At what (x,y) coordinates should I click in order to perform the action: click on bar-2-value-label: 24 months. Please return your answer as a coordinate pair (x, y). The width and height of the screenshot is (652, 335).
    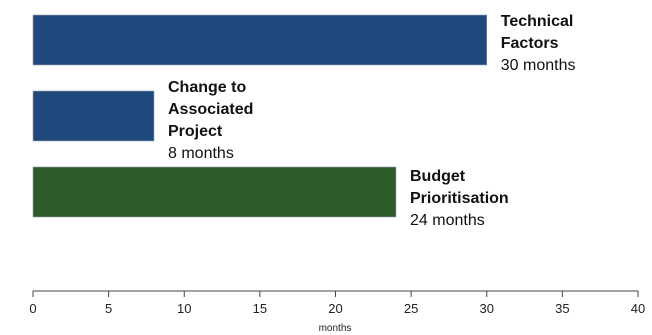
    Looking at the image, I should click on (447, 220).